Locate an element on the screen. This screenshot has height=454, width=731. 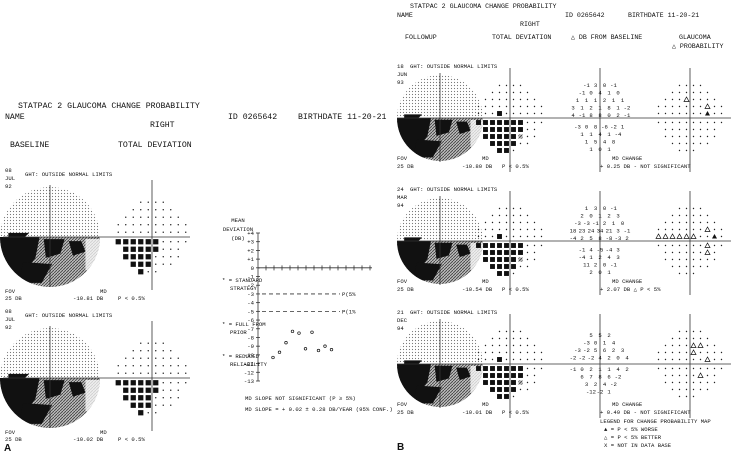
symbol-better is located at coordinates (672, 236).